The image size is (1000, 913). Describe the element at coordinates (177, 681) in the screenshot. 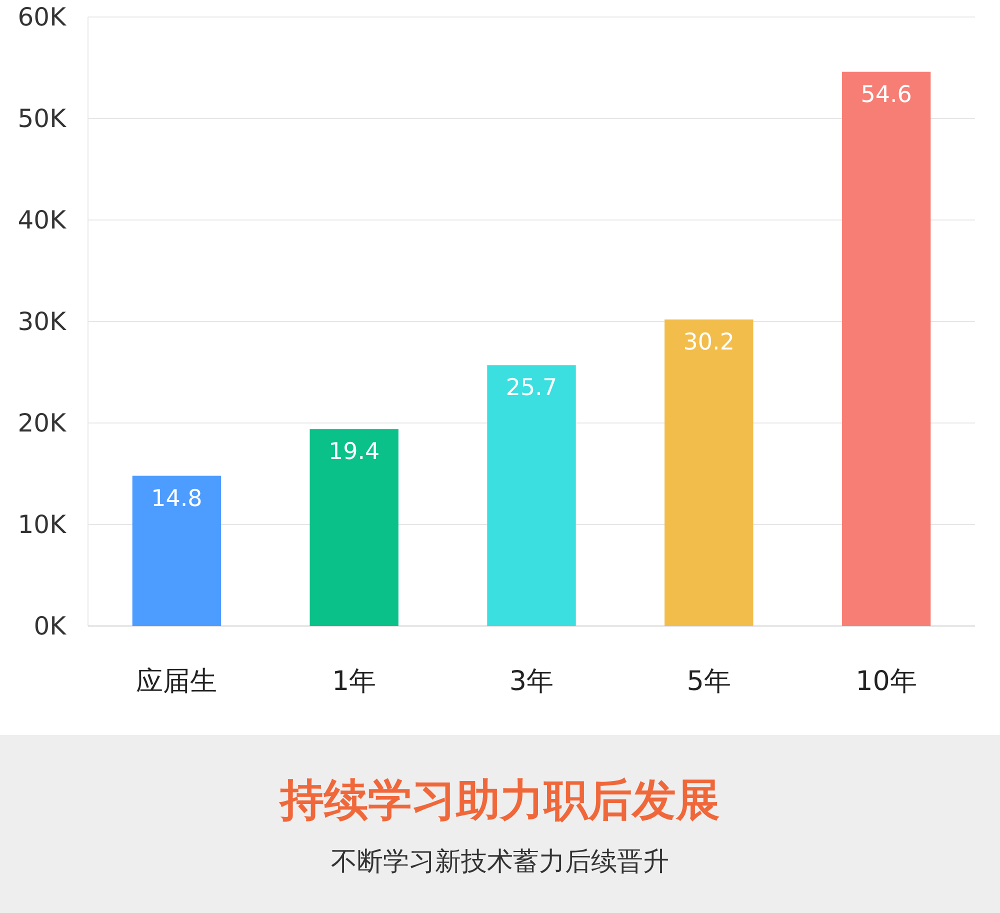

I see `x-tick-label: 应届生` at that location.